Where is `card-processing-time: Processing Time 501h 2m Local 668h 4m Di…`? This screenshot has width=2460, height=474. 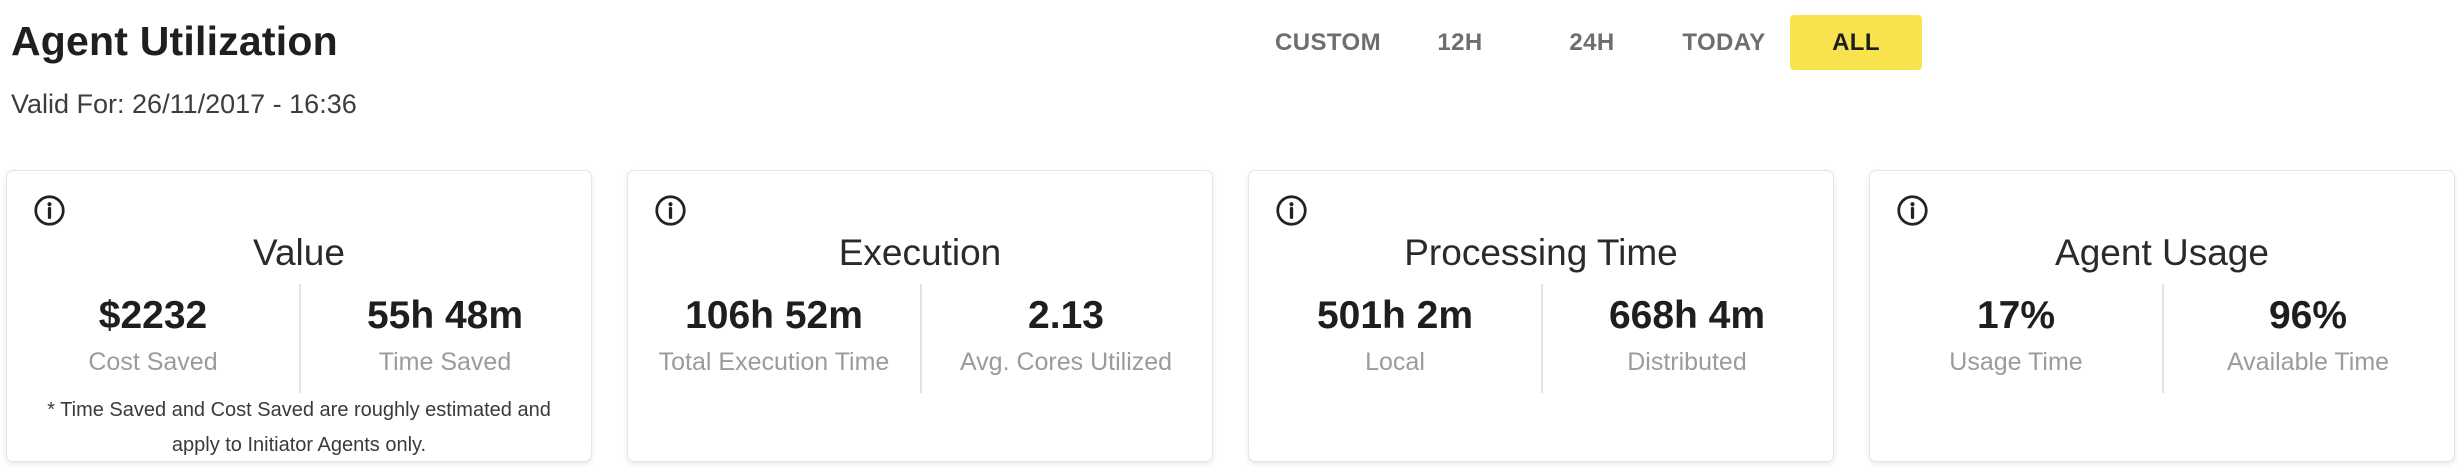 card-processing-time: Processing Time 501h 2m Local 668h 4m Di… is located at coordinates (1541, 316).